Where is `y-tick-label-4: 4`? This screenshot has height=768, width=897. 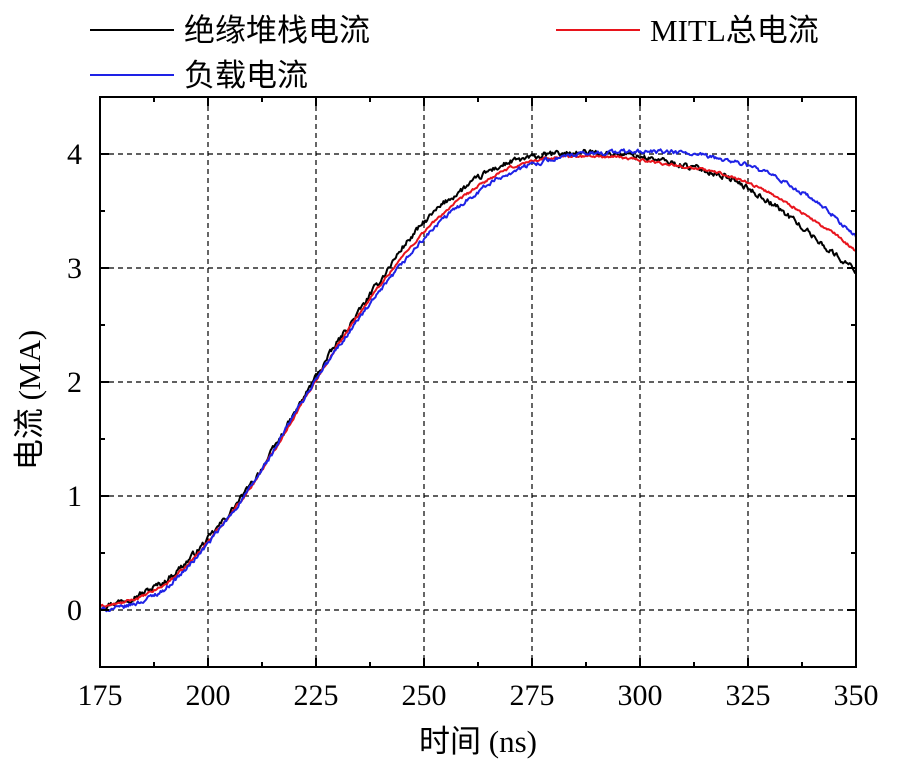 y-tick-label-4: 4 is located at coordinates (74, 154).